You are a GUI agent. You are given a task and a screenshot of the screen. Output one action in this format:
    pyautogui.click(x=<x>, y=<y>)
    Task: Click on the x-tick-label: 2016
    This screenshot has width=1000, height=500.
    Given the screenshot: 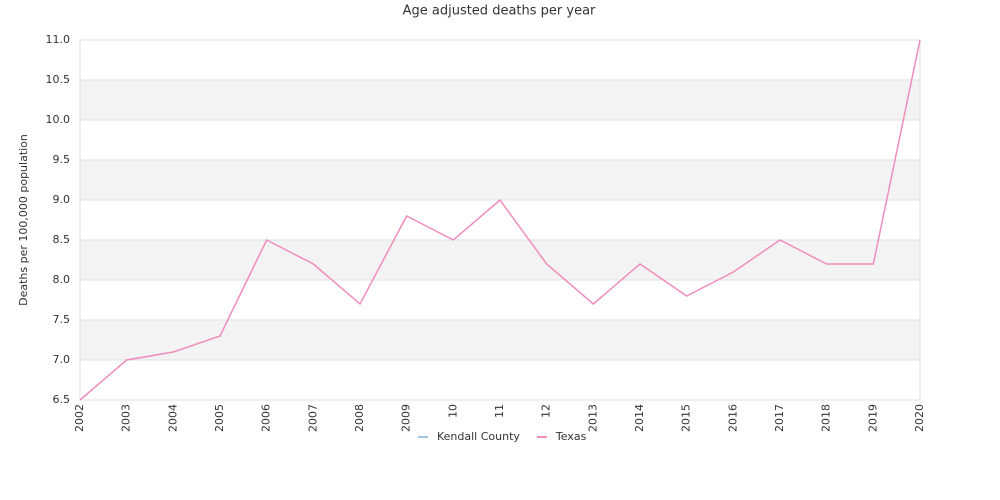 What is the action you would take?
    pyautogui.click(x=732, y=418)
    